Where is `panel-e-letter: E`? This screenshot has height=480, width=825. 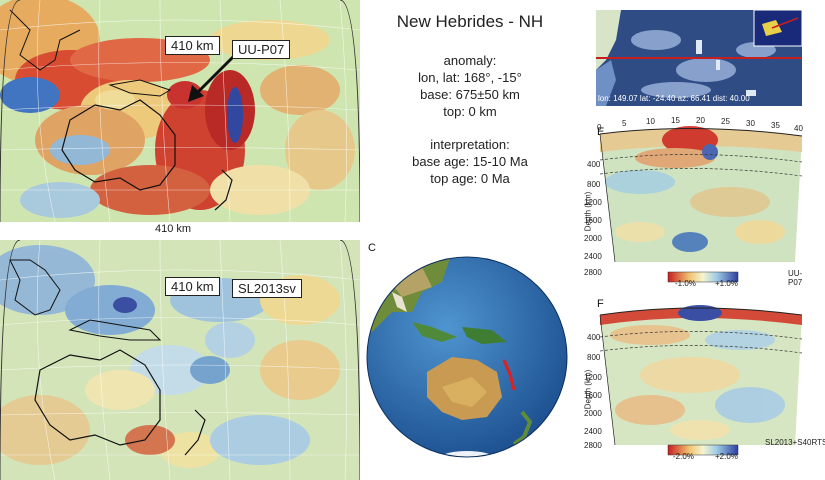
panel-e-letter: E is located at coordinates (601, 132).